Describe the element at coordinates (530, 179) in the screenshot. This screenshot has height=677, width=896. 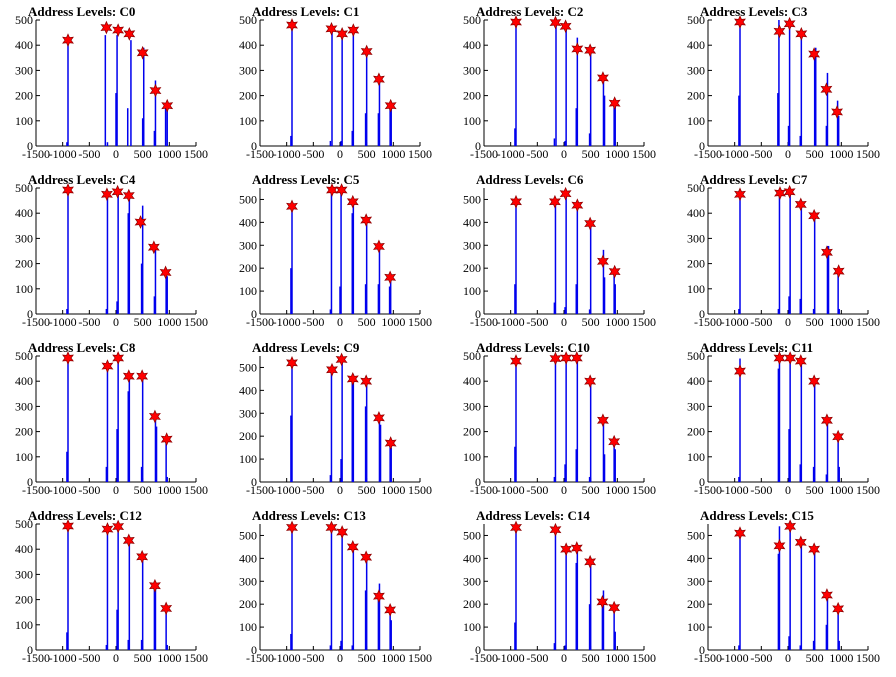
I see `subplot-title: Address Levels: C6` at that location.